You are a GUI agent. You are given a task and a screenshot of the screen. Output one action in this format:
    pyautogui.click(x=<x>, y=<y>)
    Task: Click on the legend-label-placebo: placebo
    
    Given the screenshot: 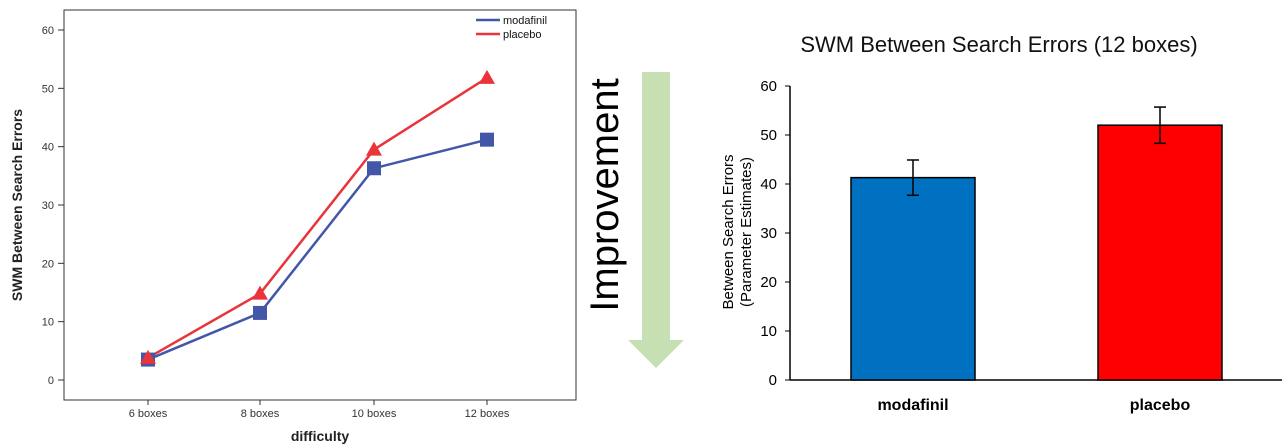 What is the action you would take?
    pyautogui.click(x=522, y=35)
    